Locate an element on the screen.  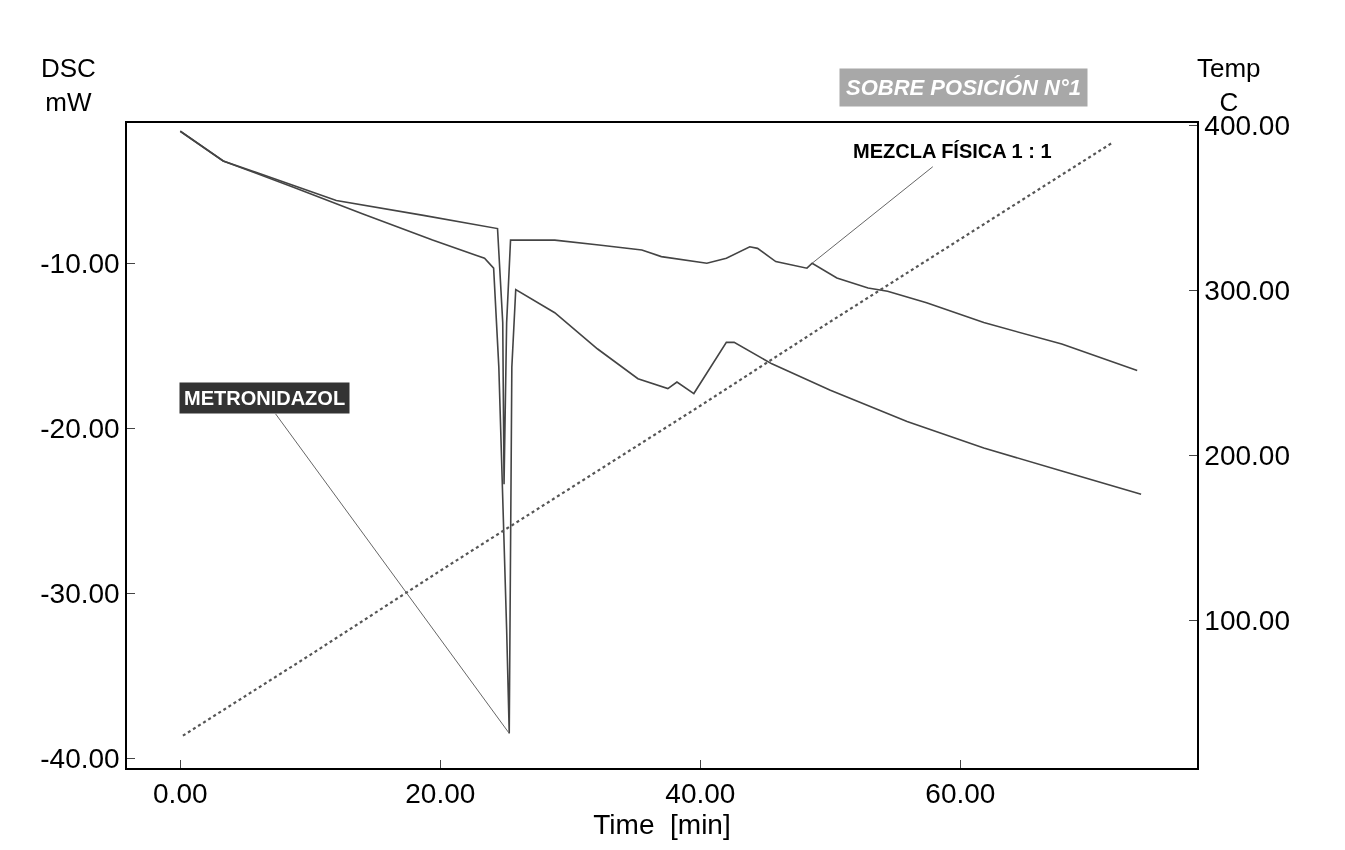
y-tick-label: -10.00 is located at coordinates (80, 264).